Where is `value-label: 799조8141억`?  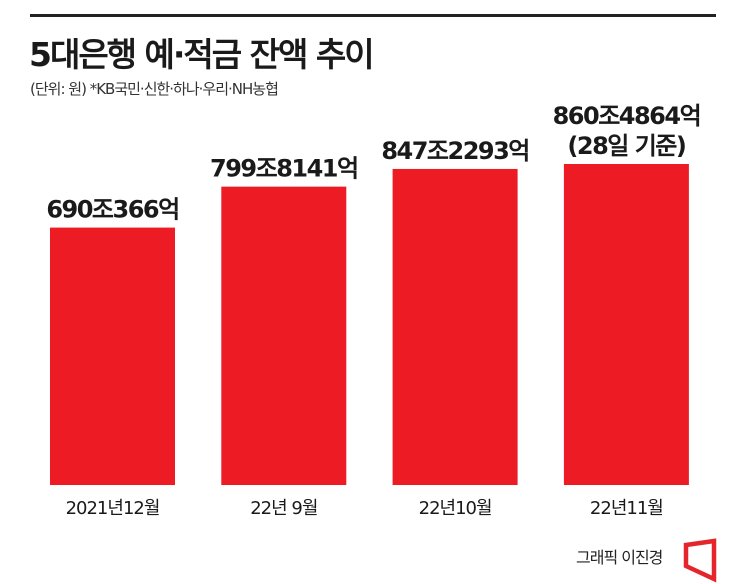
value-label: 799조8141억 is located at coordinates (284, 169).